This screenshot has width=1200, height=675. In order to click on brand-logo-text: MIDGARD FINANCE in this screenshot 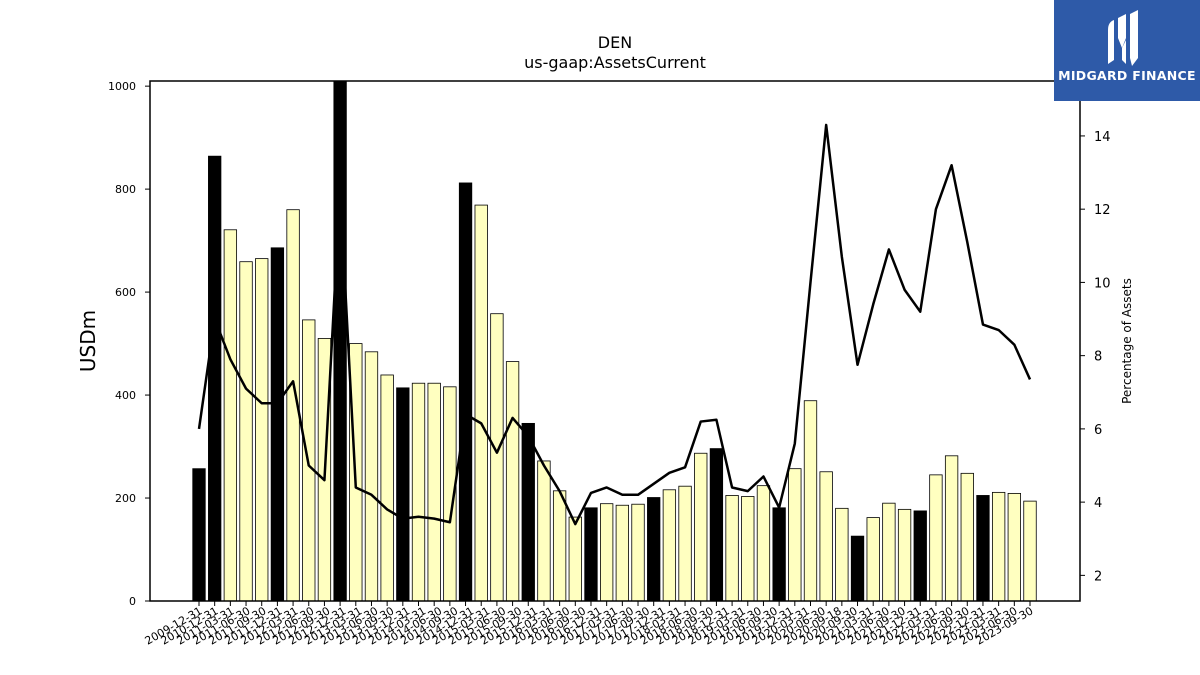, I will do `click(1127, 75)`.